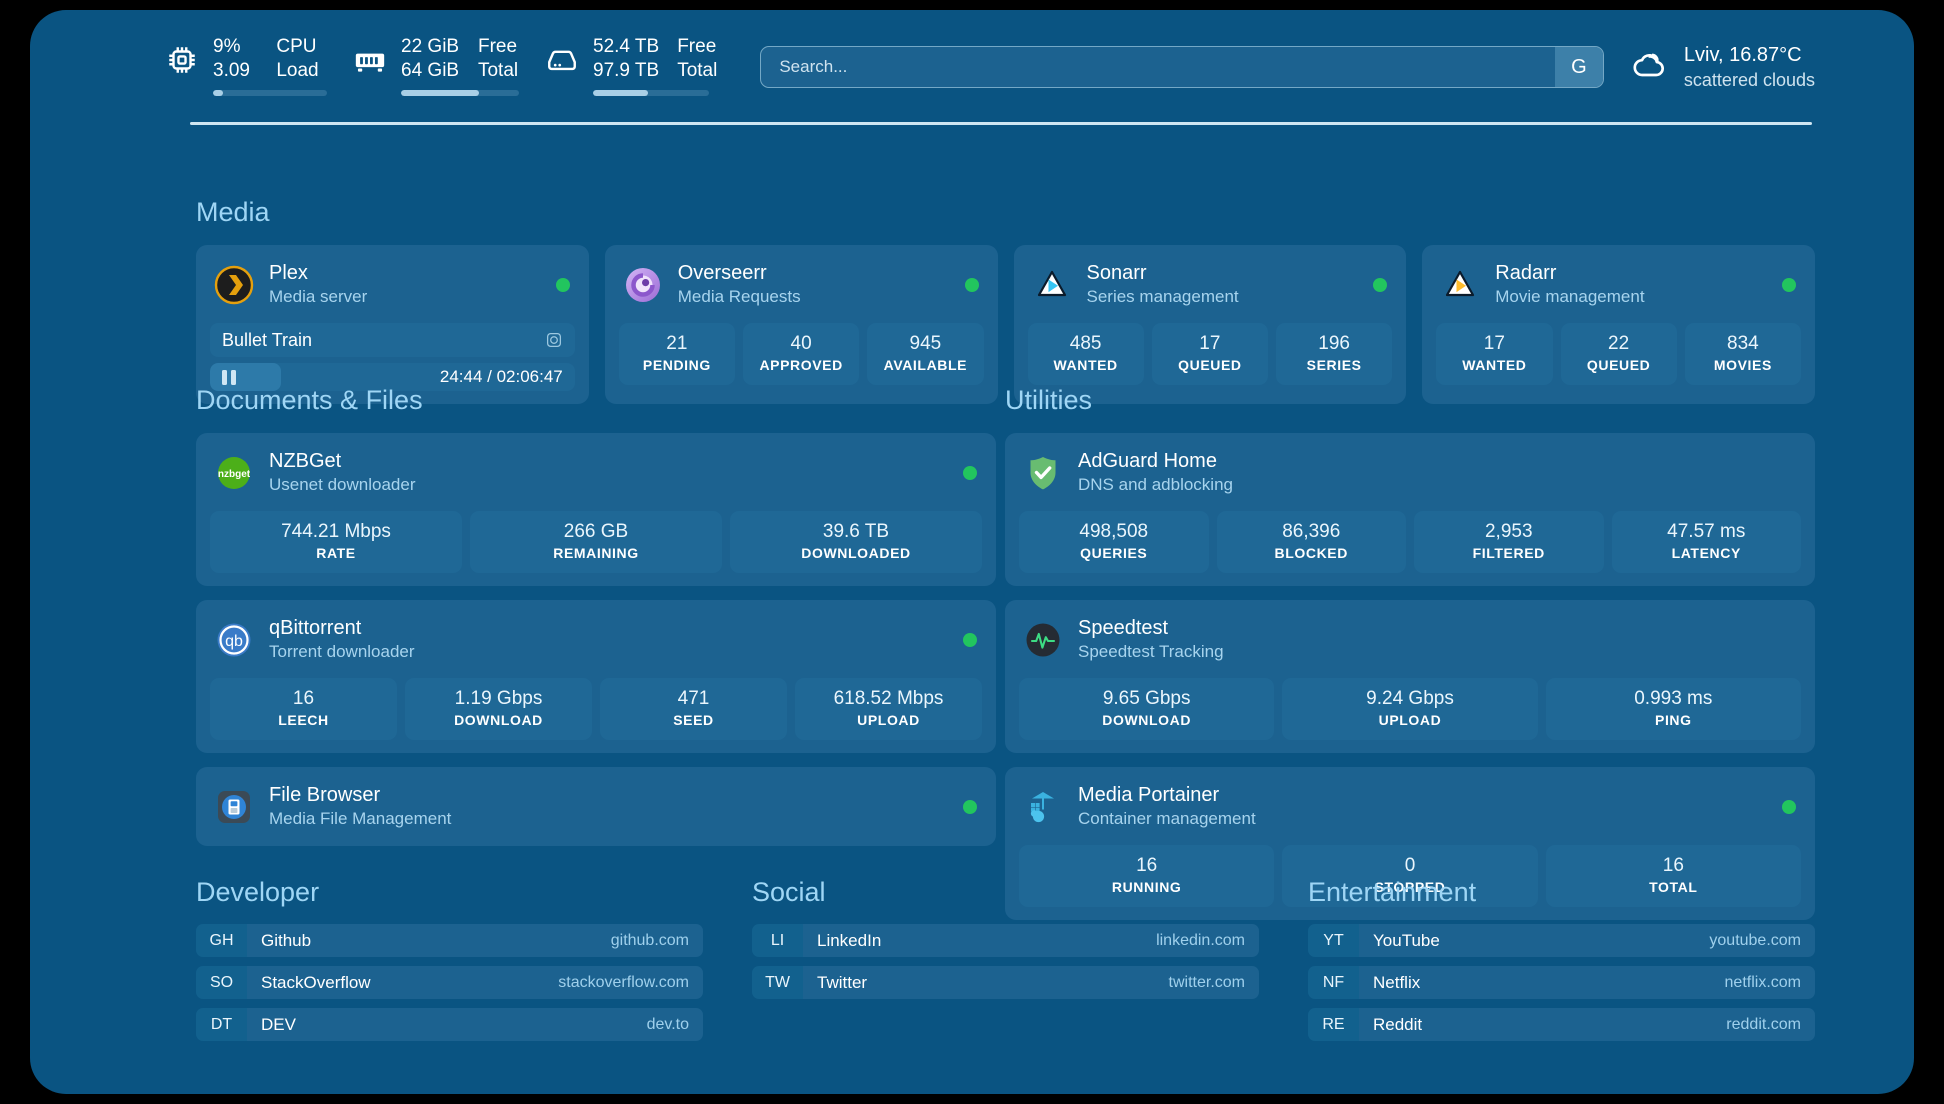 The image size is (1944, 1104). Describe the element at coordinates (1618, 284) in the screenshot. I see `service-card-header: Radarr Movie management` at that location.